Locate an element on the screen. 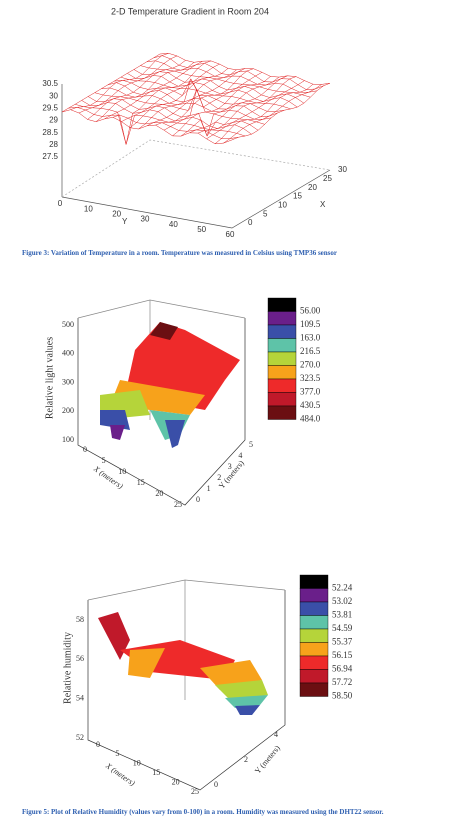 The width and height of the screenshot is (468, 834). legend-label: 52.24 is located at coordinates (342, 588).